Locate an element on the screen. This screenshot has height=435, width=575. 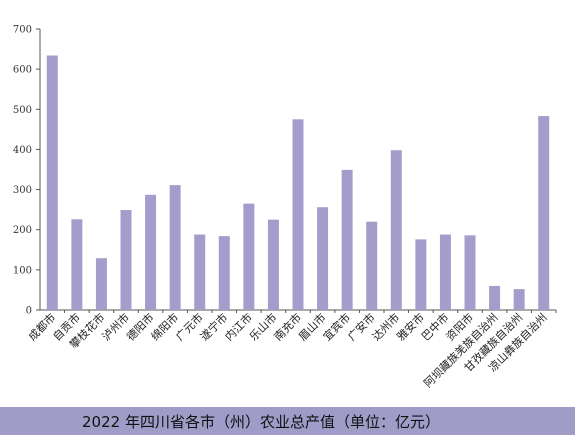
bar-达州市 is located at coordinates (396, 230).